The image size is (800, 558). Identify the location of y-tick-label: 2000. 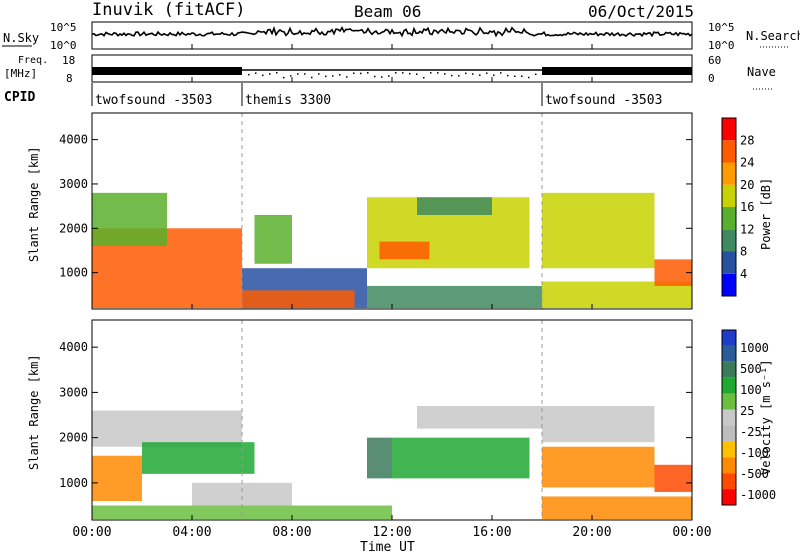
(73, 438).